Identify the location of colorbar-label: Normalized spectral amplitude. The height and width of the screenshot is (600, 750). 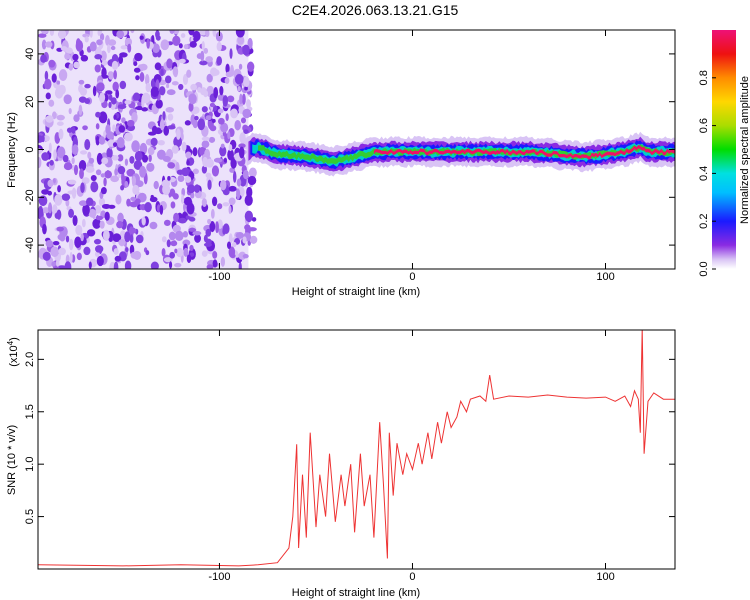
(744, 150).